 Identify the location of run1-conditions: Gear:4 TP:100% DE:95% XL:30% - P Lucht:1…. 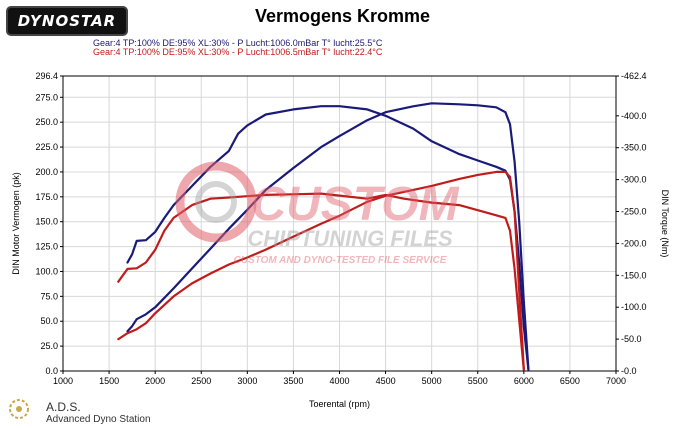
(238, 43).